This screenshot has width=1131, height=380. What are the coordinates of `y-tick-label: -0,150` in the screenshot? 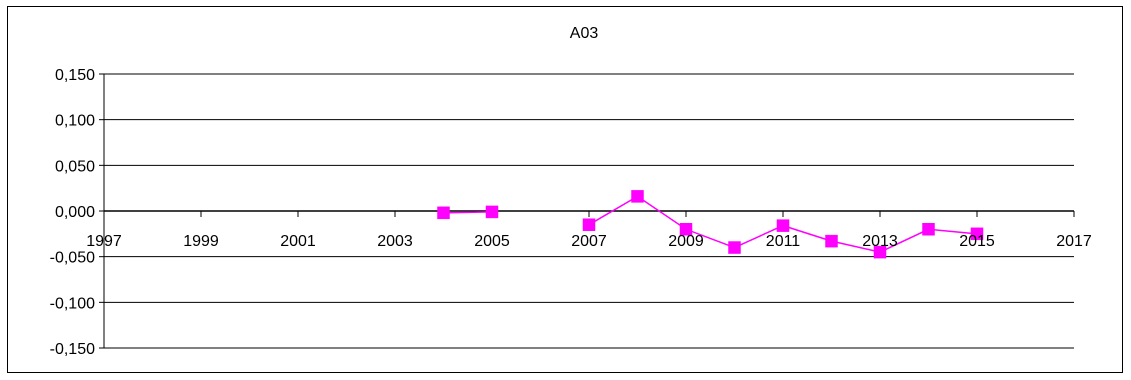 It's located at (72, 349).